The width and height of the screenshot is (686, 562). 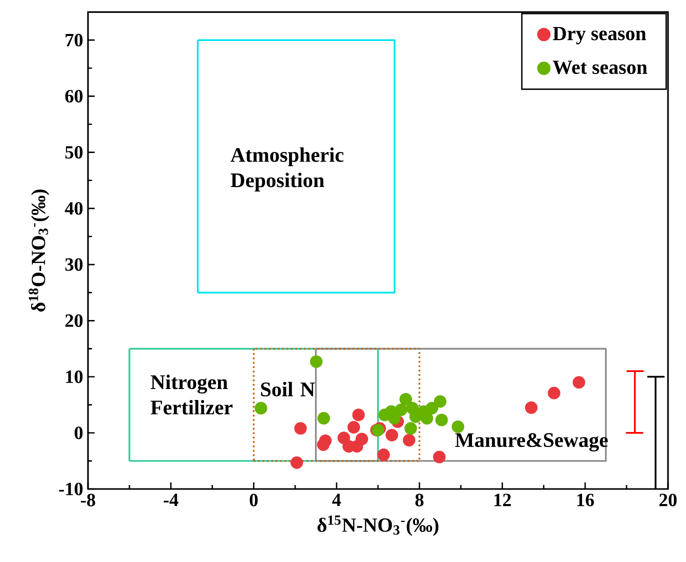 I want to click on y-tick-label: -10, so click(x=71, y=489).